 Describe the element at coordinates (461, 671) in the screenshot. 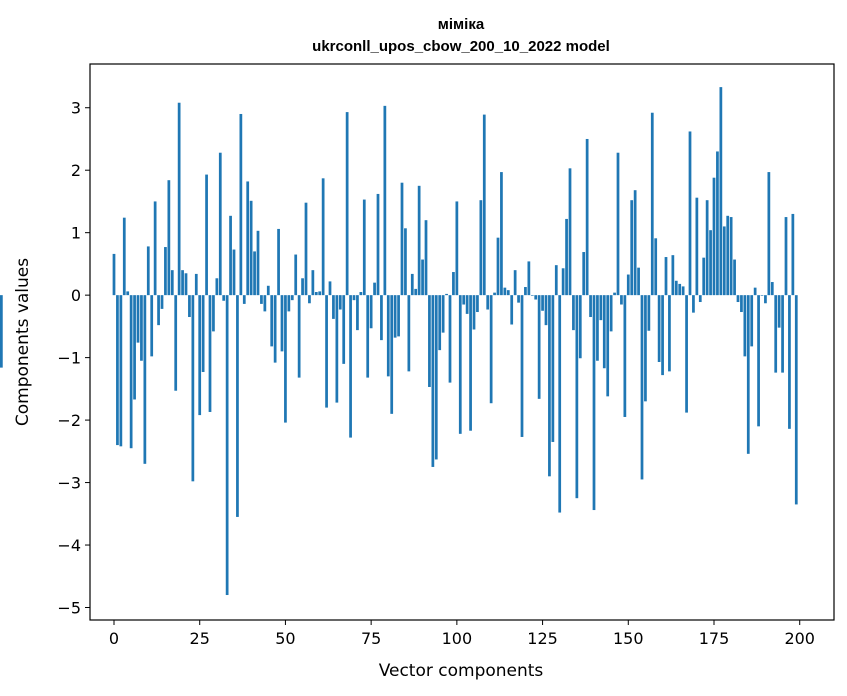

I see `x-axis-label: Vector components` at that location.